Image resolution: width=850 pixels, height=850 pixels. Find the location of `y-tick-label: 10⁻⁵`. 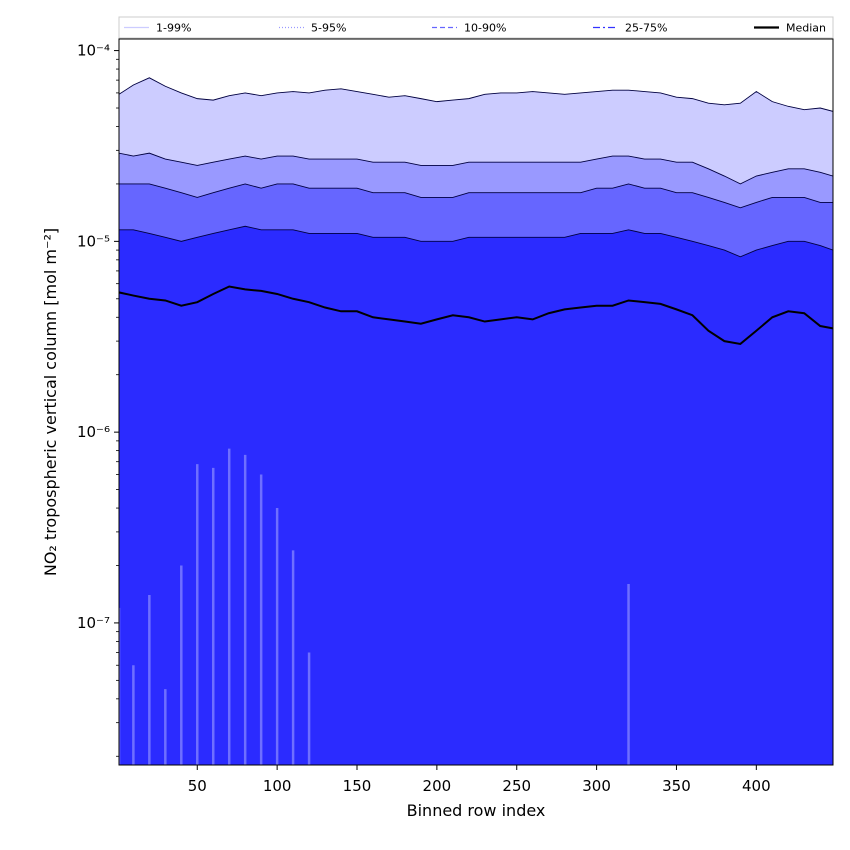

y-tick-label: 10⁻⁵ is located at coordinates (93, 241).